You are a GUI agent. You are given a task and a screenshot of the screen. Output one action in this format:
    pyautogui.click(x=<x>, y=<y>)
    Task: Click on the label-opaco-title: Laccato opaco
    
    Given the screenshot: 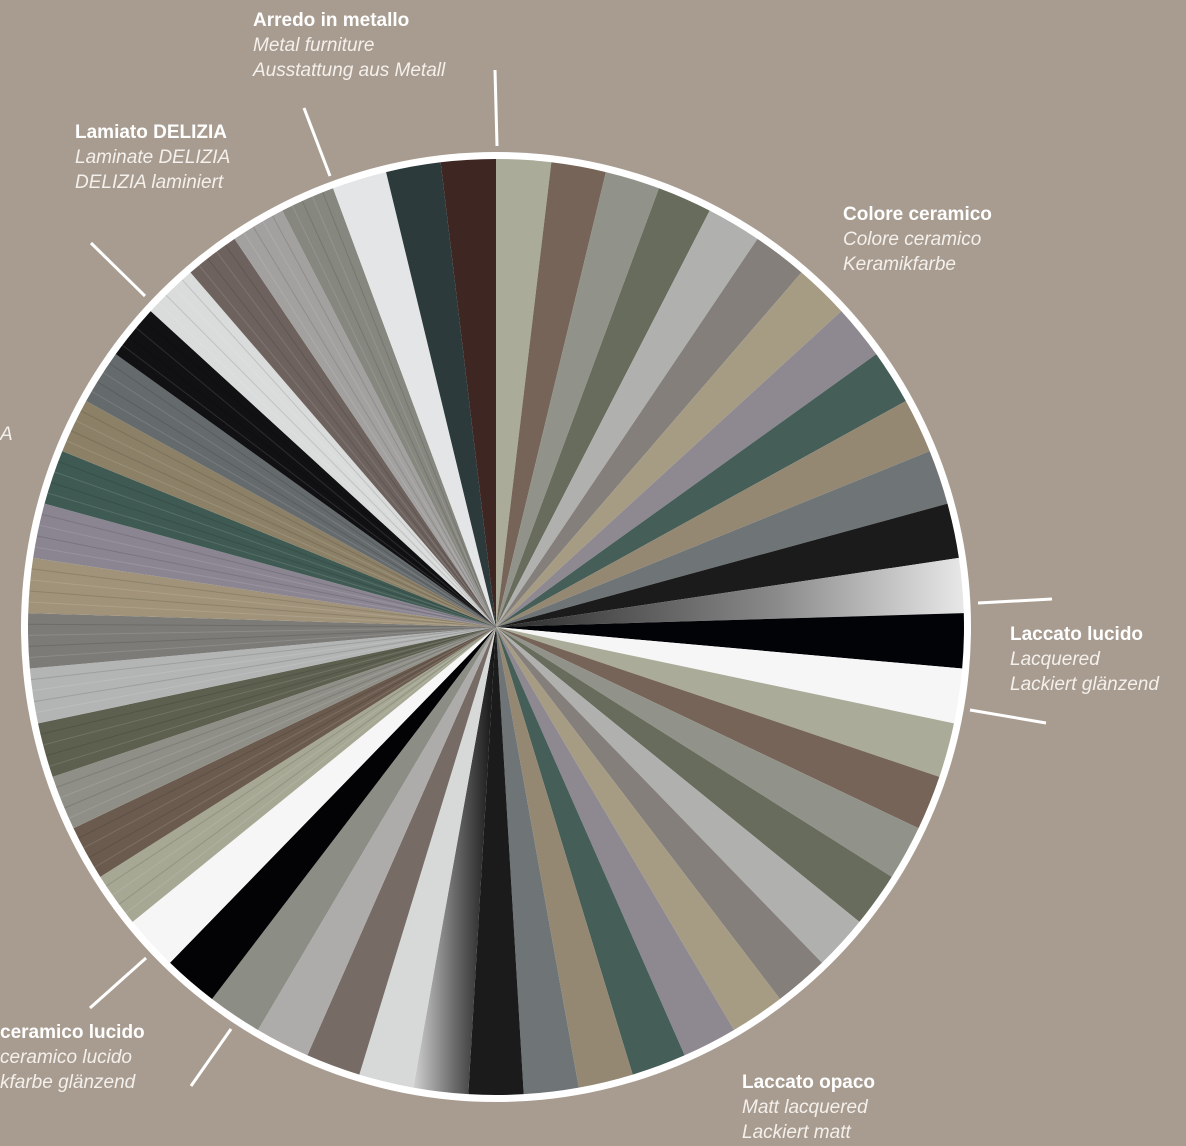 What is the action you would take?
    pyautogui.click(x=809, y=1082)
    